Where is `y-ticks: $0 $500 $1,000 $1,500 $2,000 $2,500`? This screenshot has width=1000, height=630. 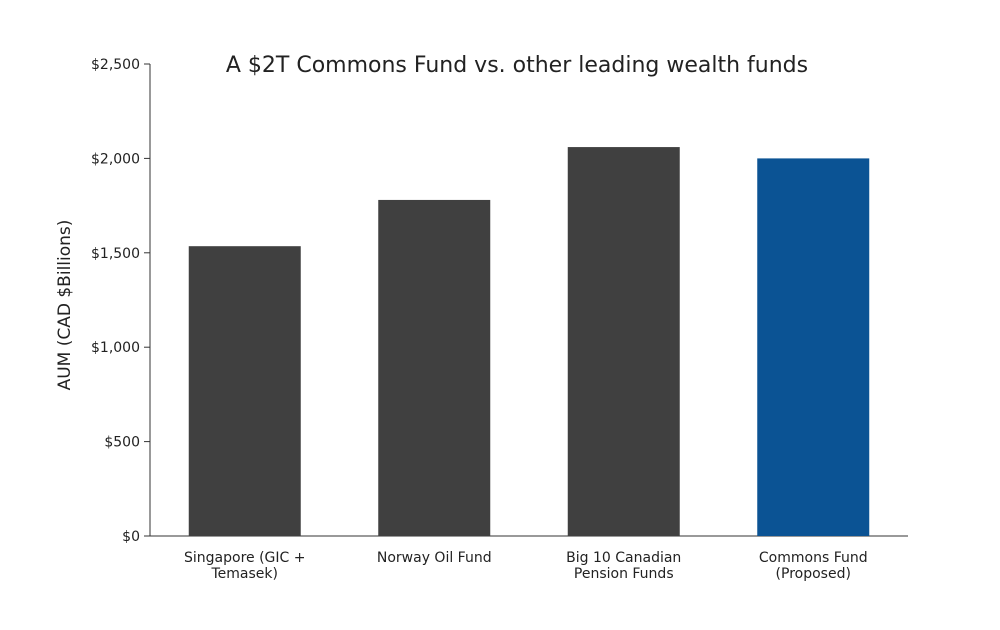
y-ticks: $0 $500 $1,000 $1,500 $2,000 $2,500 is located at coordinates (120, 301).